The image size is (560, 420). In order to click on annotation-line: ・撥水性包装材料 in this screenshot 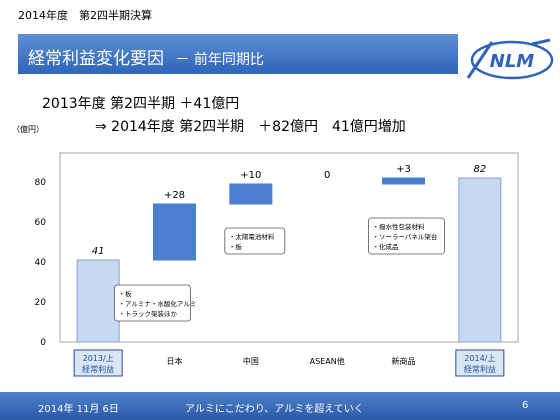, I will do `click(399, 226)`.